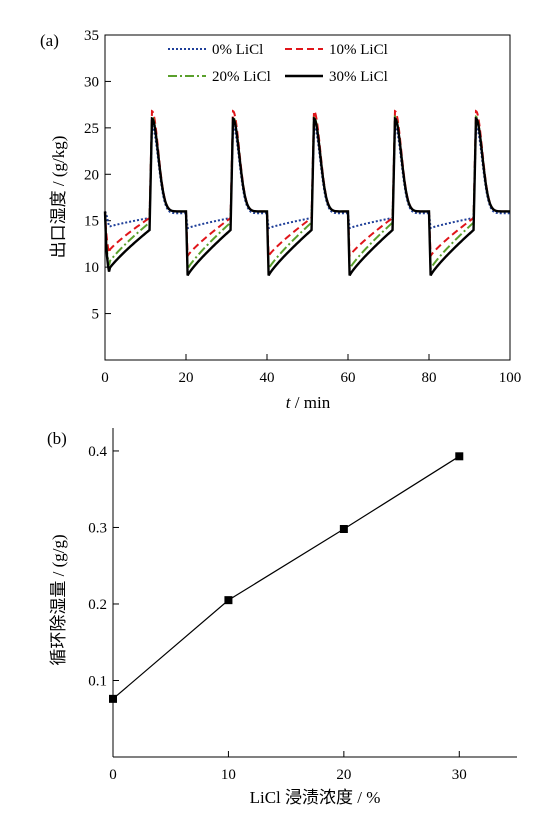  What do you see at coordinates (311, 402) in the screenshot?
I see `chart-a-x-axis-title-unit: / min` at bounding box center [311, 402].